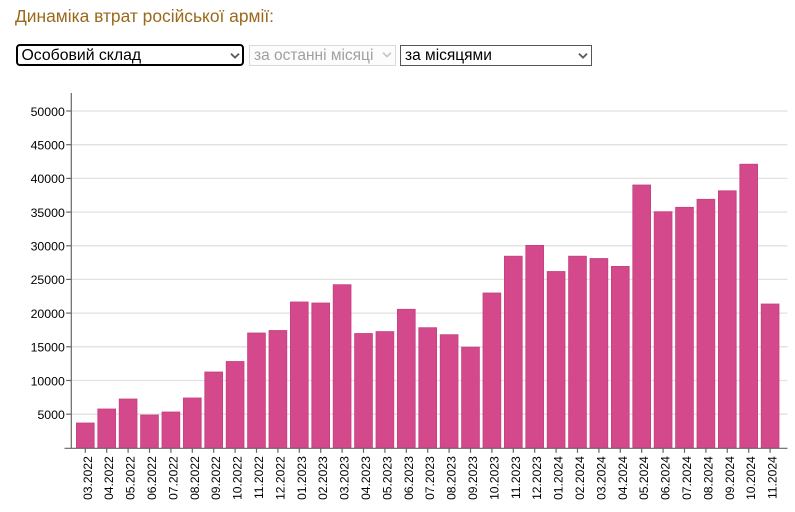 The image size is (795, 512). Describe the element at coordinates (216, 478) in the screenshot. I see `svg-text: 09.2022` at that location.